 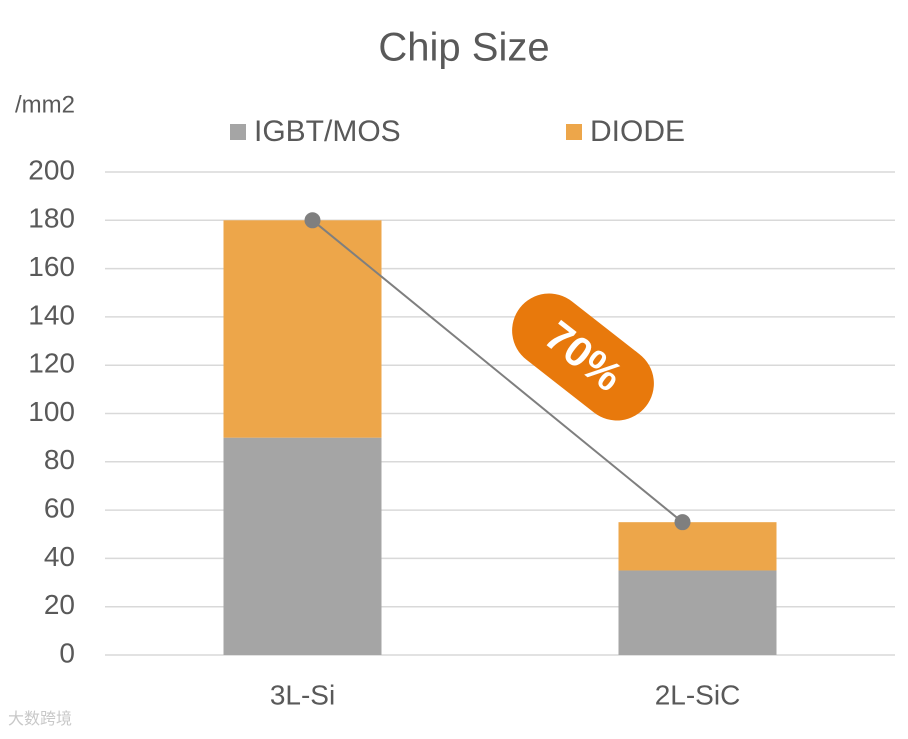 What do you see at coordinates (59, 459) in the screenshot?
I see `y-tick-label: 80` at bounding box center [59, 459].